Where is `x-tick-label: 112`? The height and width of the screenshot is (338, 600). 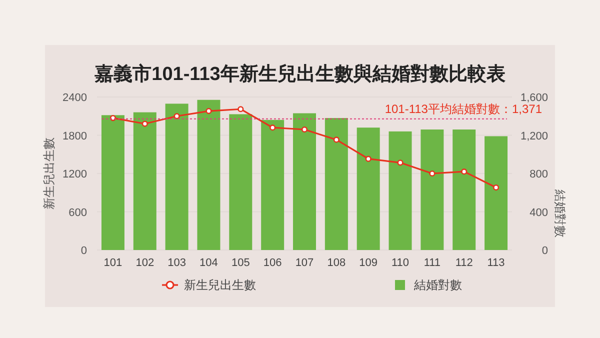 x-tick-label: 112 is located at coordinates (464, 263).